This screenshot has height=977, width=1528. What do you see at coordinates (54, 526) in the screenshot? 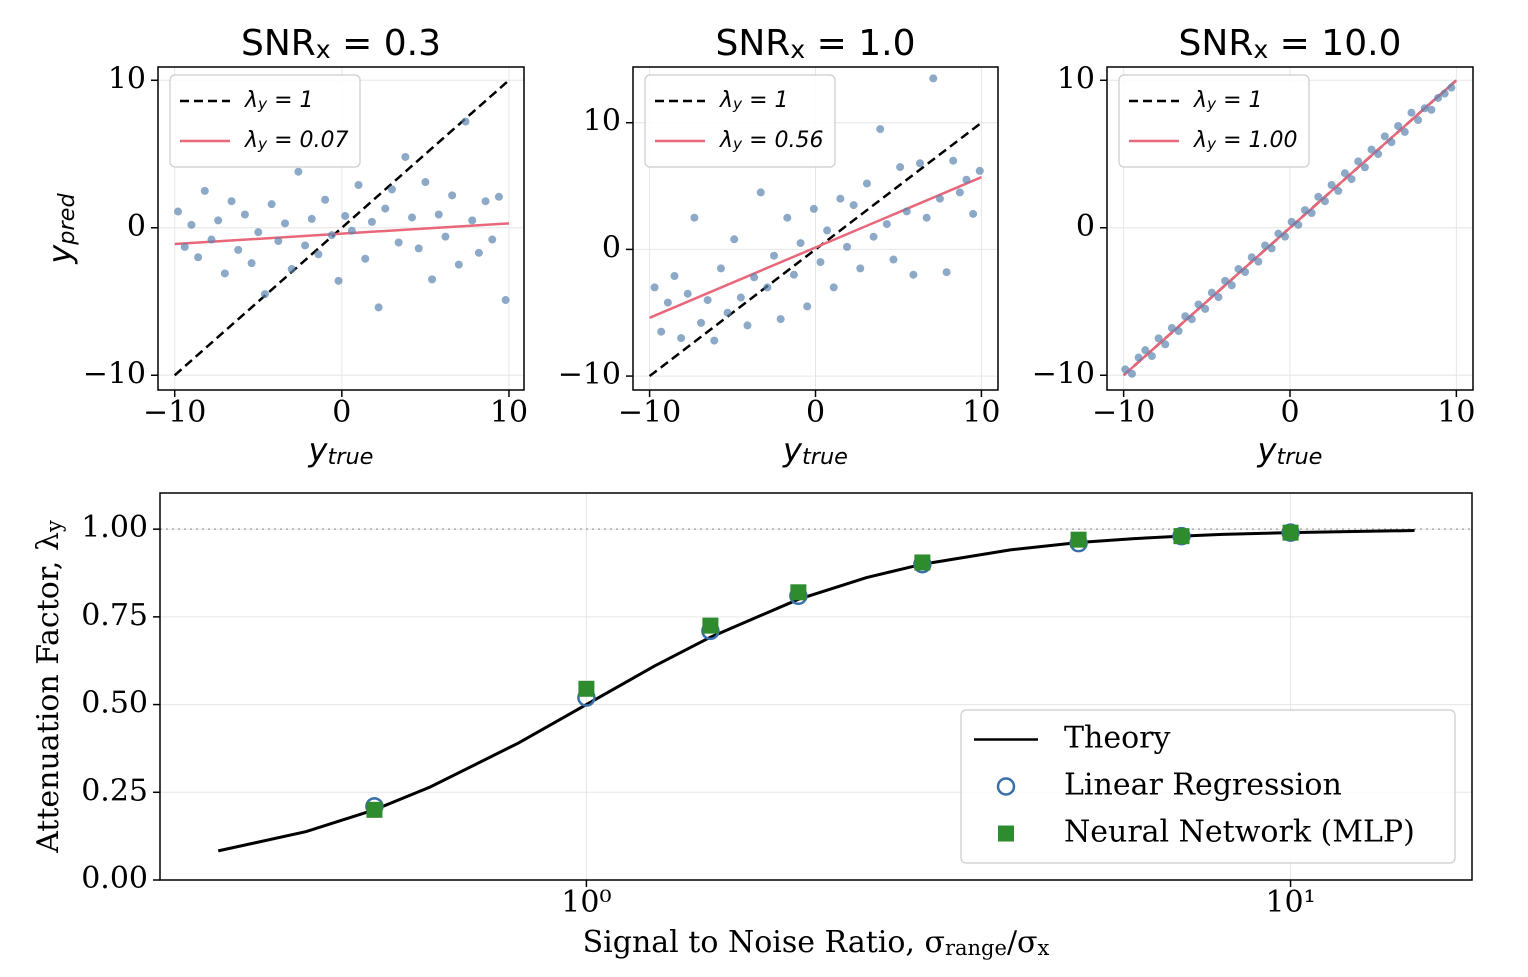
I see `y-axis-label-sub: y` at bounding box center [54, 526].